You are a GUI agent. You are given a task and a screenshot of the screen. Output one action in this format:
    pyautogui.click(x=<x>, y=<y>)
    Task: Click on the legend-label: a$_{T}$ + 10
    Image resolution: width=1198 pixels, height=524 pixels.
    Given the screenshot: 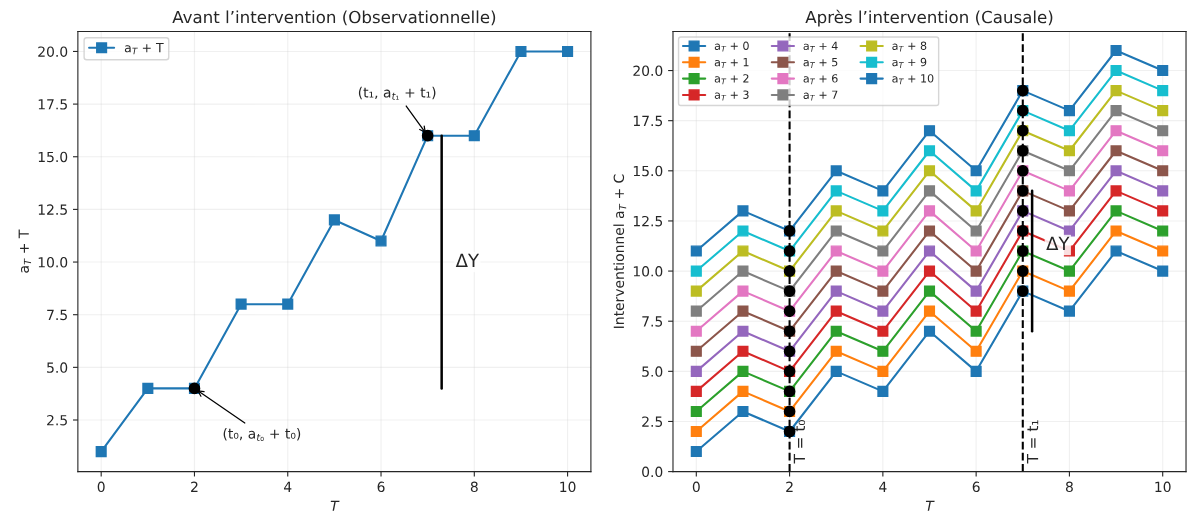 What is the action you would take?
    pyautogui.click(x=913, y=79)
    